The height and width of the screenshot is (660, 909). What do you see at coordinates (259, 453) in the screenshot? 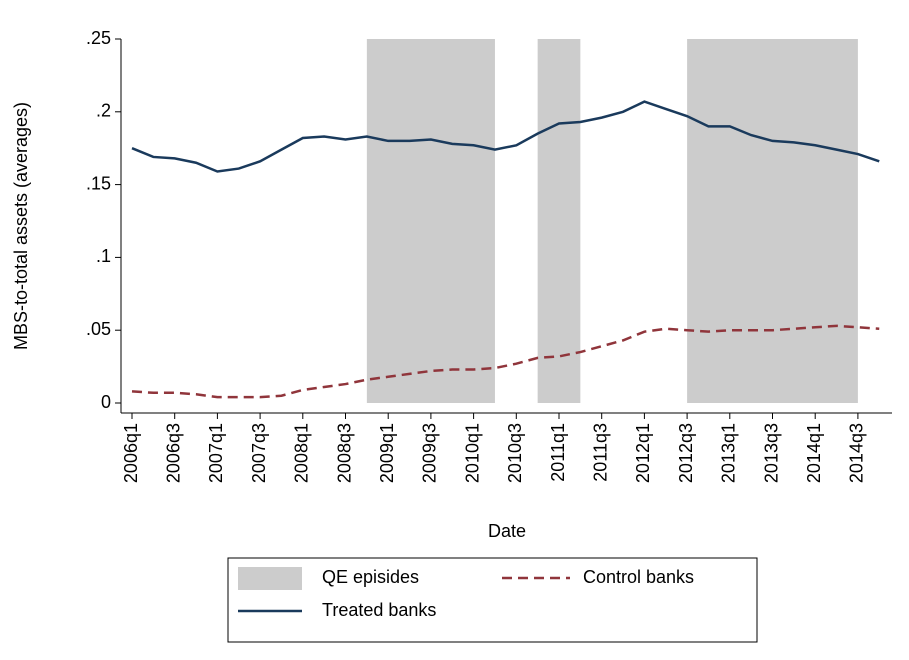
I see `x-tick-label: 2007q3` at bounding box center [259, 453].